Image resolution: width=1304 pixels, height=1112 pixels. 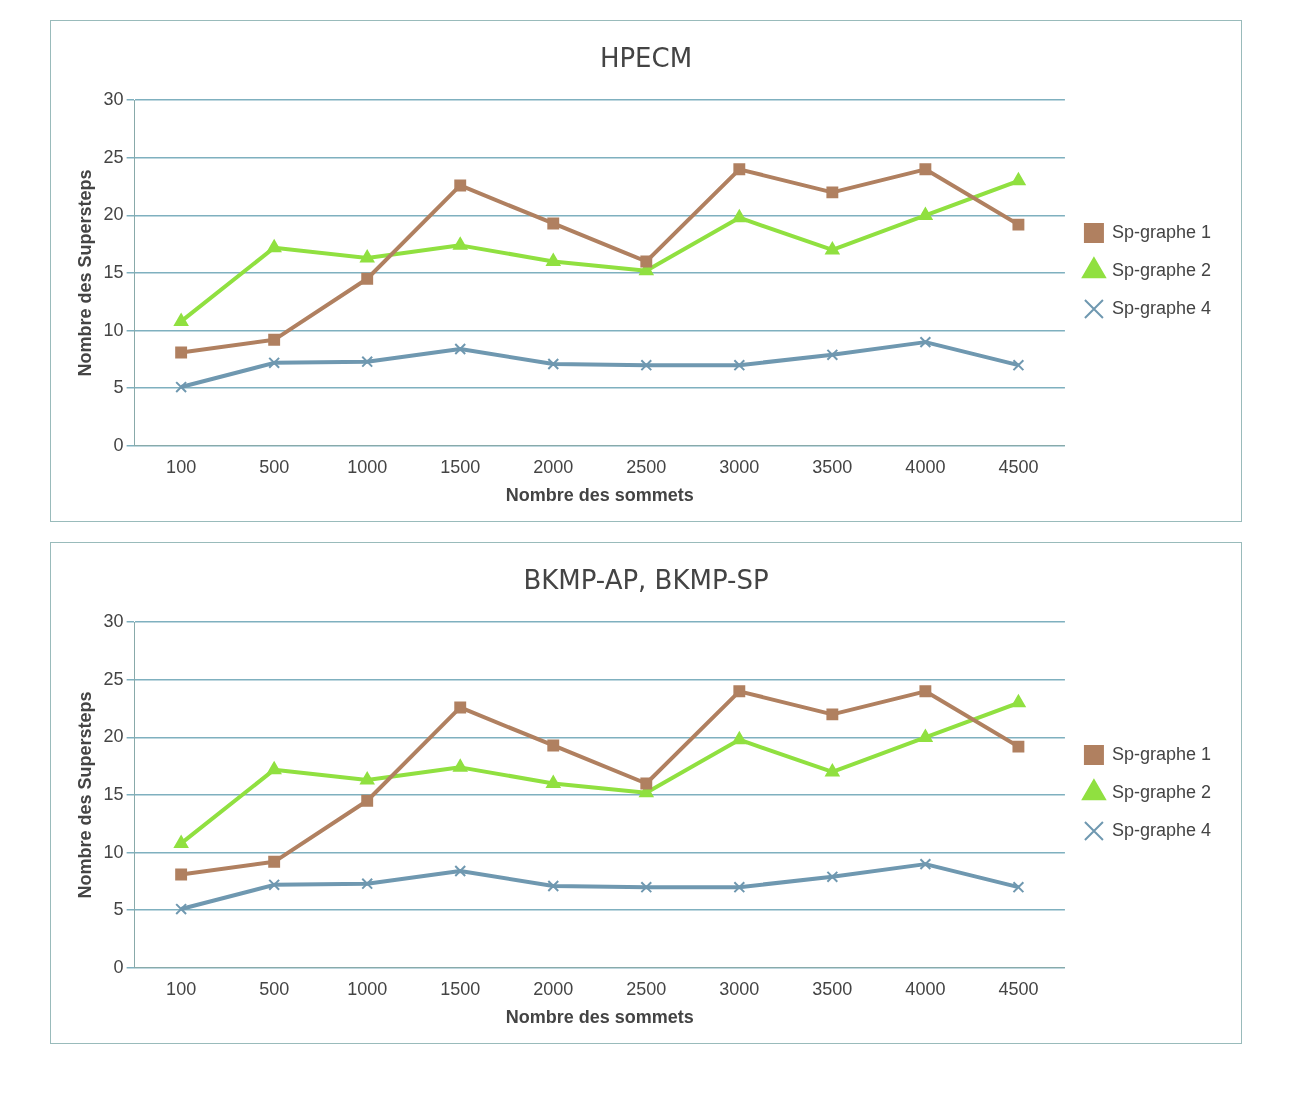 What do you see at coordinates (646, 58) in the screenshot?
I see `chart-title: HPECM` at bounding box center [646, 58].